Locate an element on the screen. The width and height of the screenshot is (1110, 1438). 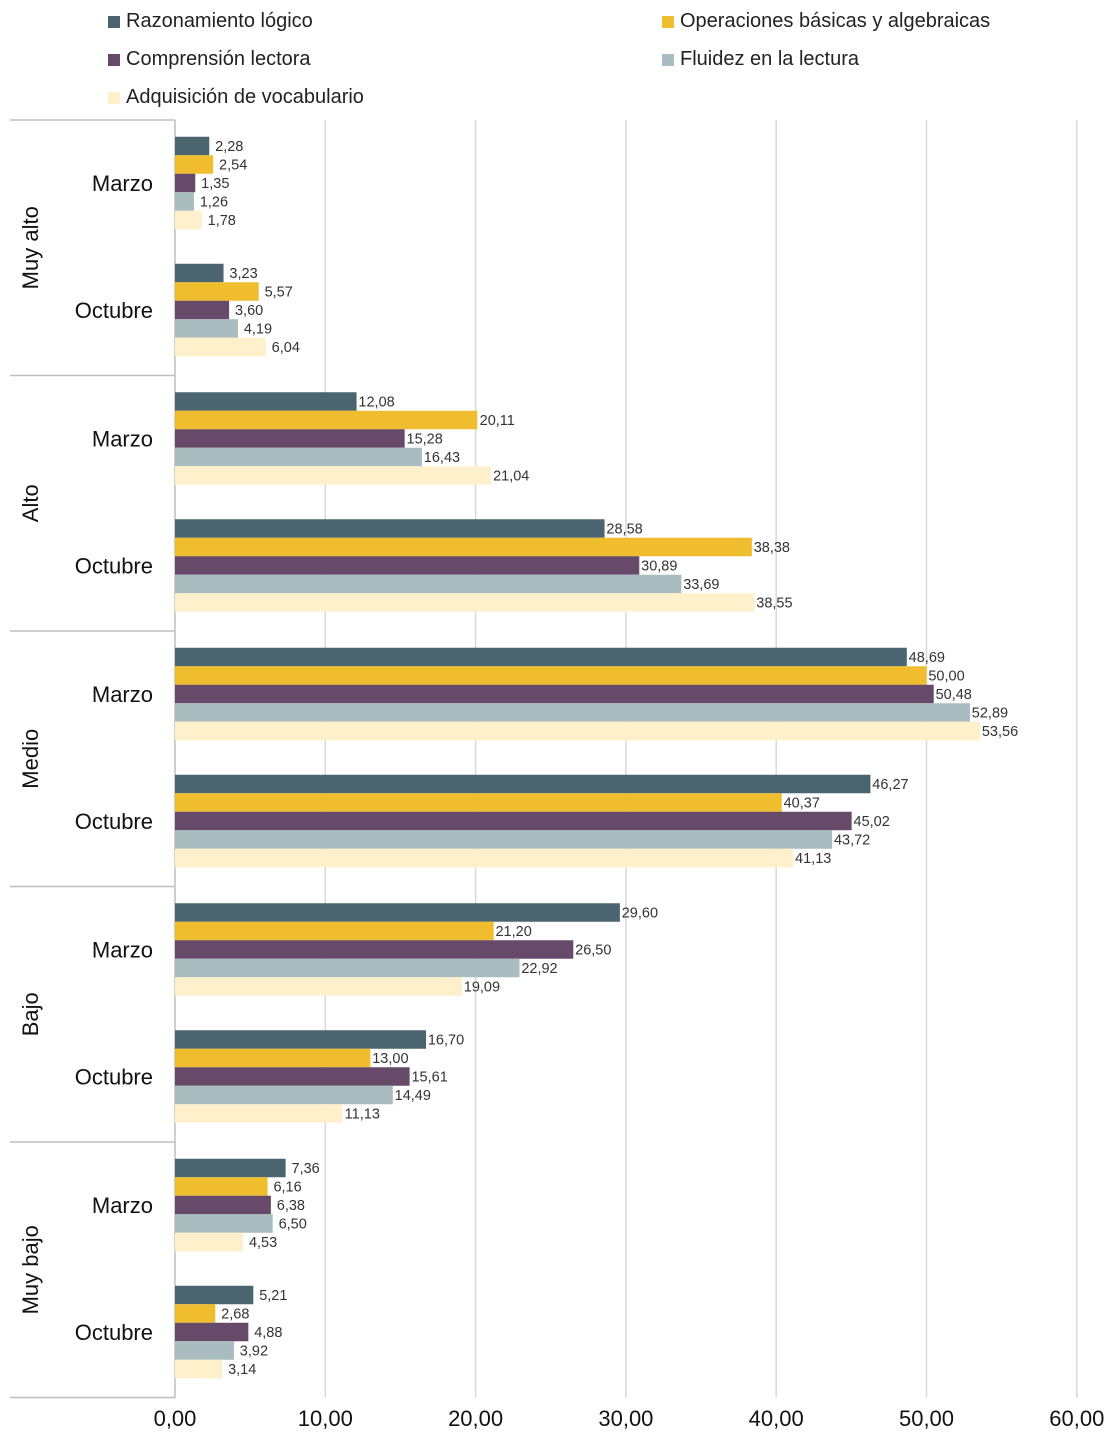
data-label: 20,11 is located at coordinates (497, 421).